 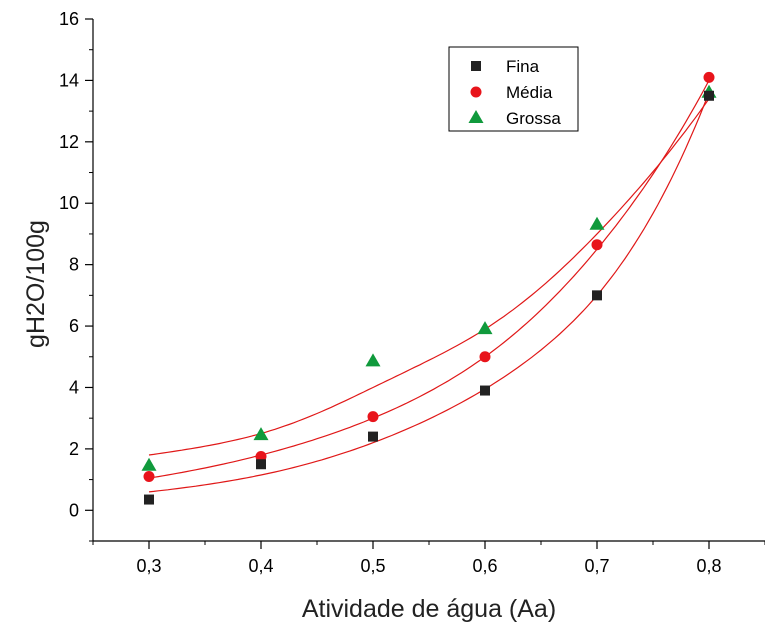 What do you see at coordinates (148, 566) in the screenshot?
I see `x-tick-label: 0,3` at bounding box center [148, 566].